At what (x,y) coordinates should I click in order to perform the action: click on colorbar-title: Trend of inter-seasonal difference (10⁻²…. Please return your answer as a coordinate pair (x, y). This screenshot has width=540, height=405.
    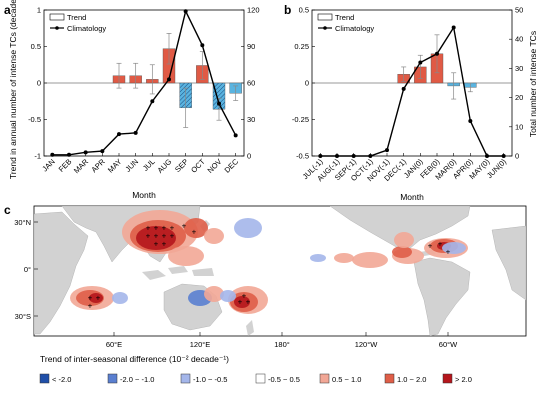
    Looking at the image, I should click on (134, 359).